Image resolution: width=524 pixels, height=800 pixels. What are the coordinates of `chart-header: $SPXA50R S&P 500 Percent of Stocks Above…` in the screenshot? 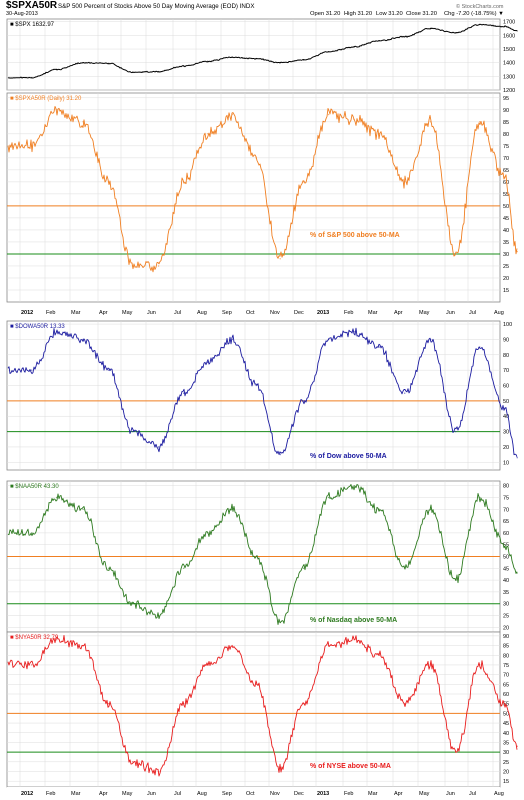 It's located at (255, 8).